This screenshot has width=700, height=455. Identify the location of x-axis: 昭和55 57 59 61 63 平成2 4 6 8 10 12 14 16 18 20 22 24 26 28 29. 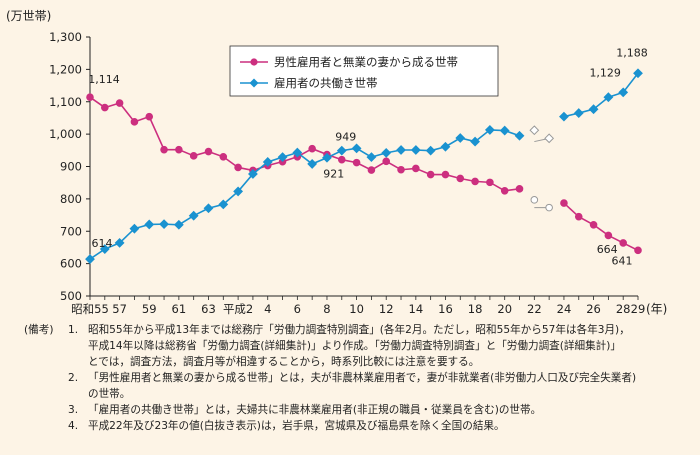
(358, 305).